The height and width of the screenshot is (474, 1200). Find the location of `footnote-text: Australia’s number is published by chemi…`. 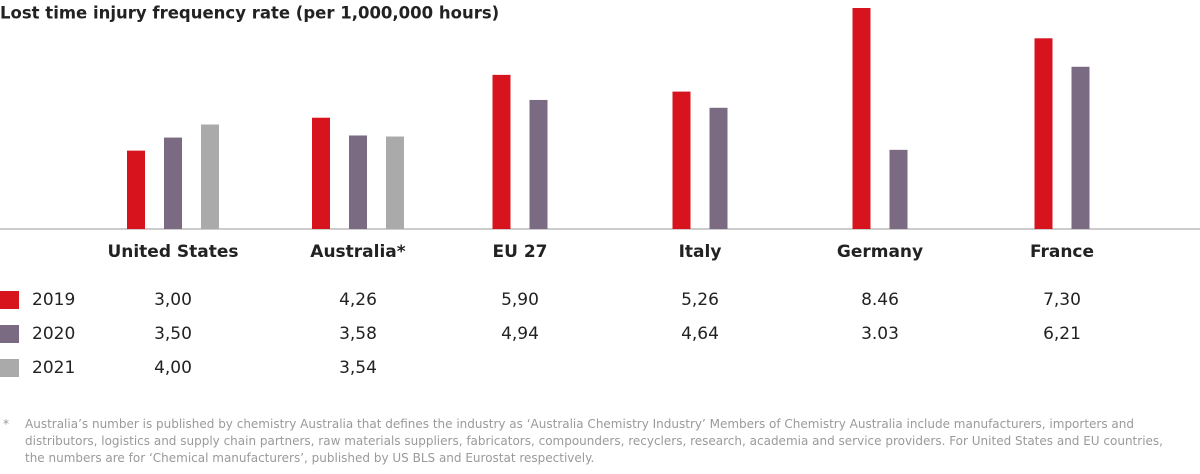

footnote-text: Australia’s number is published by chemi… is located at coordinates (594, 441).